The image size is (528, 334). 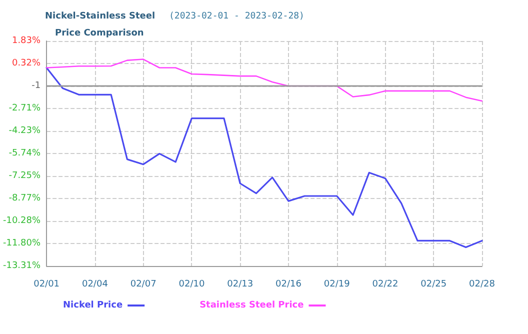 I want to click on x-tick-label: 02/28, so click(x=482, y=285).